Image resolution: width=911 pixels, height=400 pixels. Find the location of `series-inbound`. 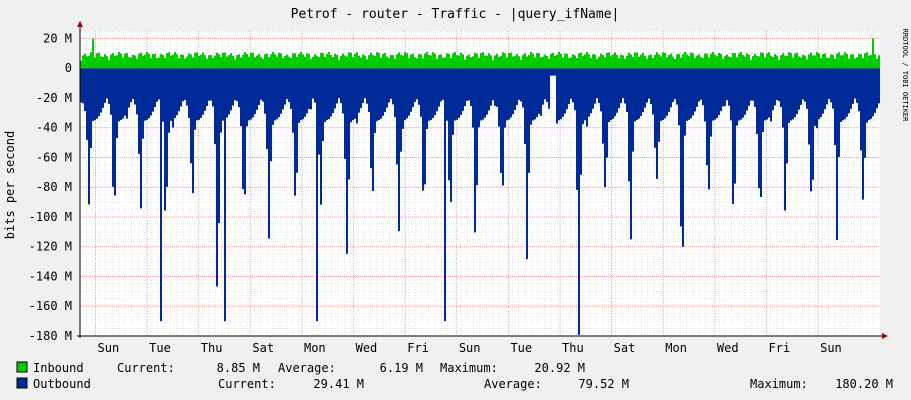

series-inbound is located at coordinates (480, 53).